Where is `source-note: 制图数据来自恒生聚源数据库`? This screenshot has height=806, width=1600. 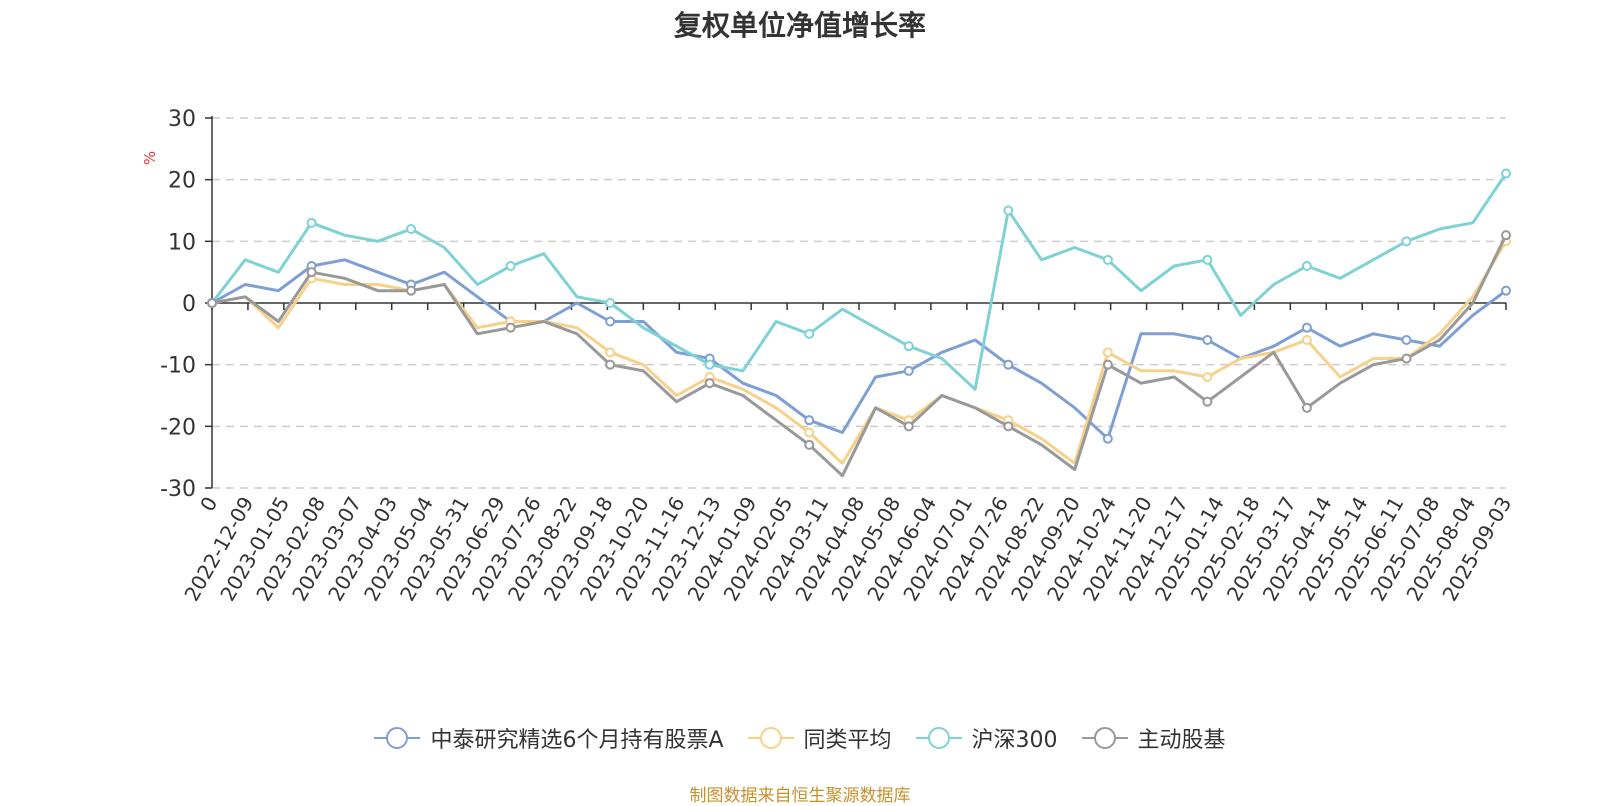
source-note: 制图数据来自恒生聚源数据库 is located at coordinates (800, 796).